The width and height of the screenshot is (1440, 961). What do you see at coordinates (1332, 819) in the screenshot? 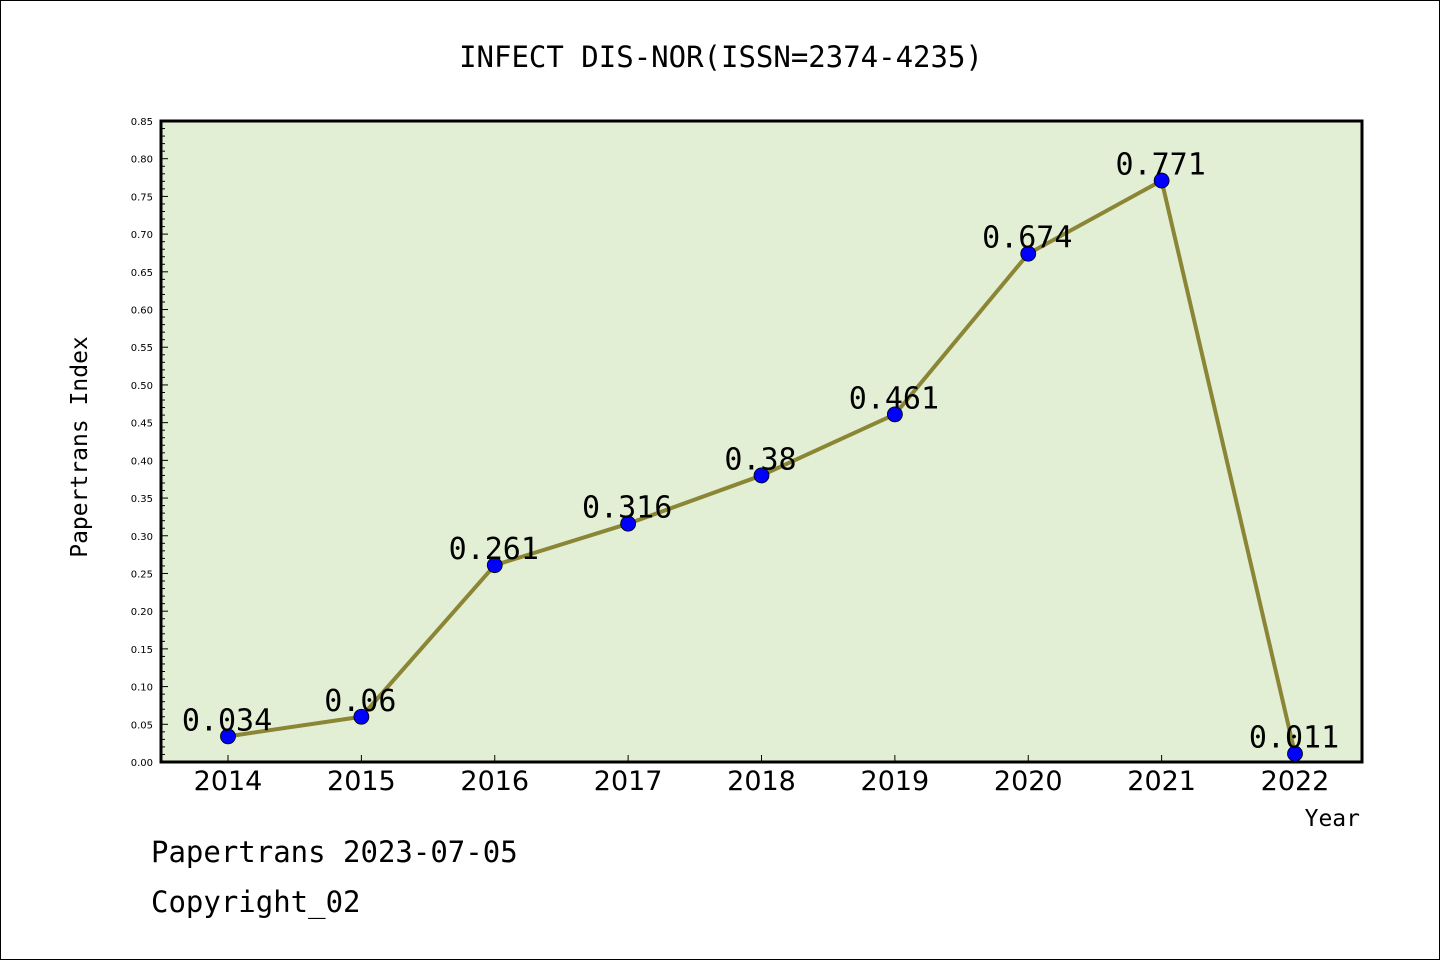
I see `x-axis-title: Year` at bounding box center [1332, 819].